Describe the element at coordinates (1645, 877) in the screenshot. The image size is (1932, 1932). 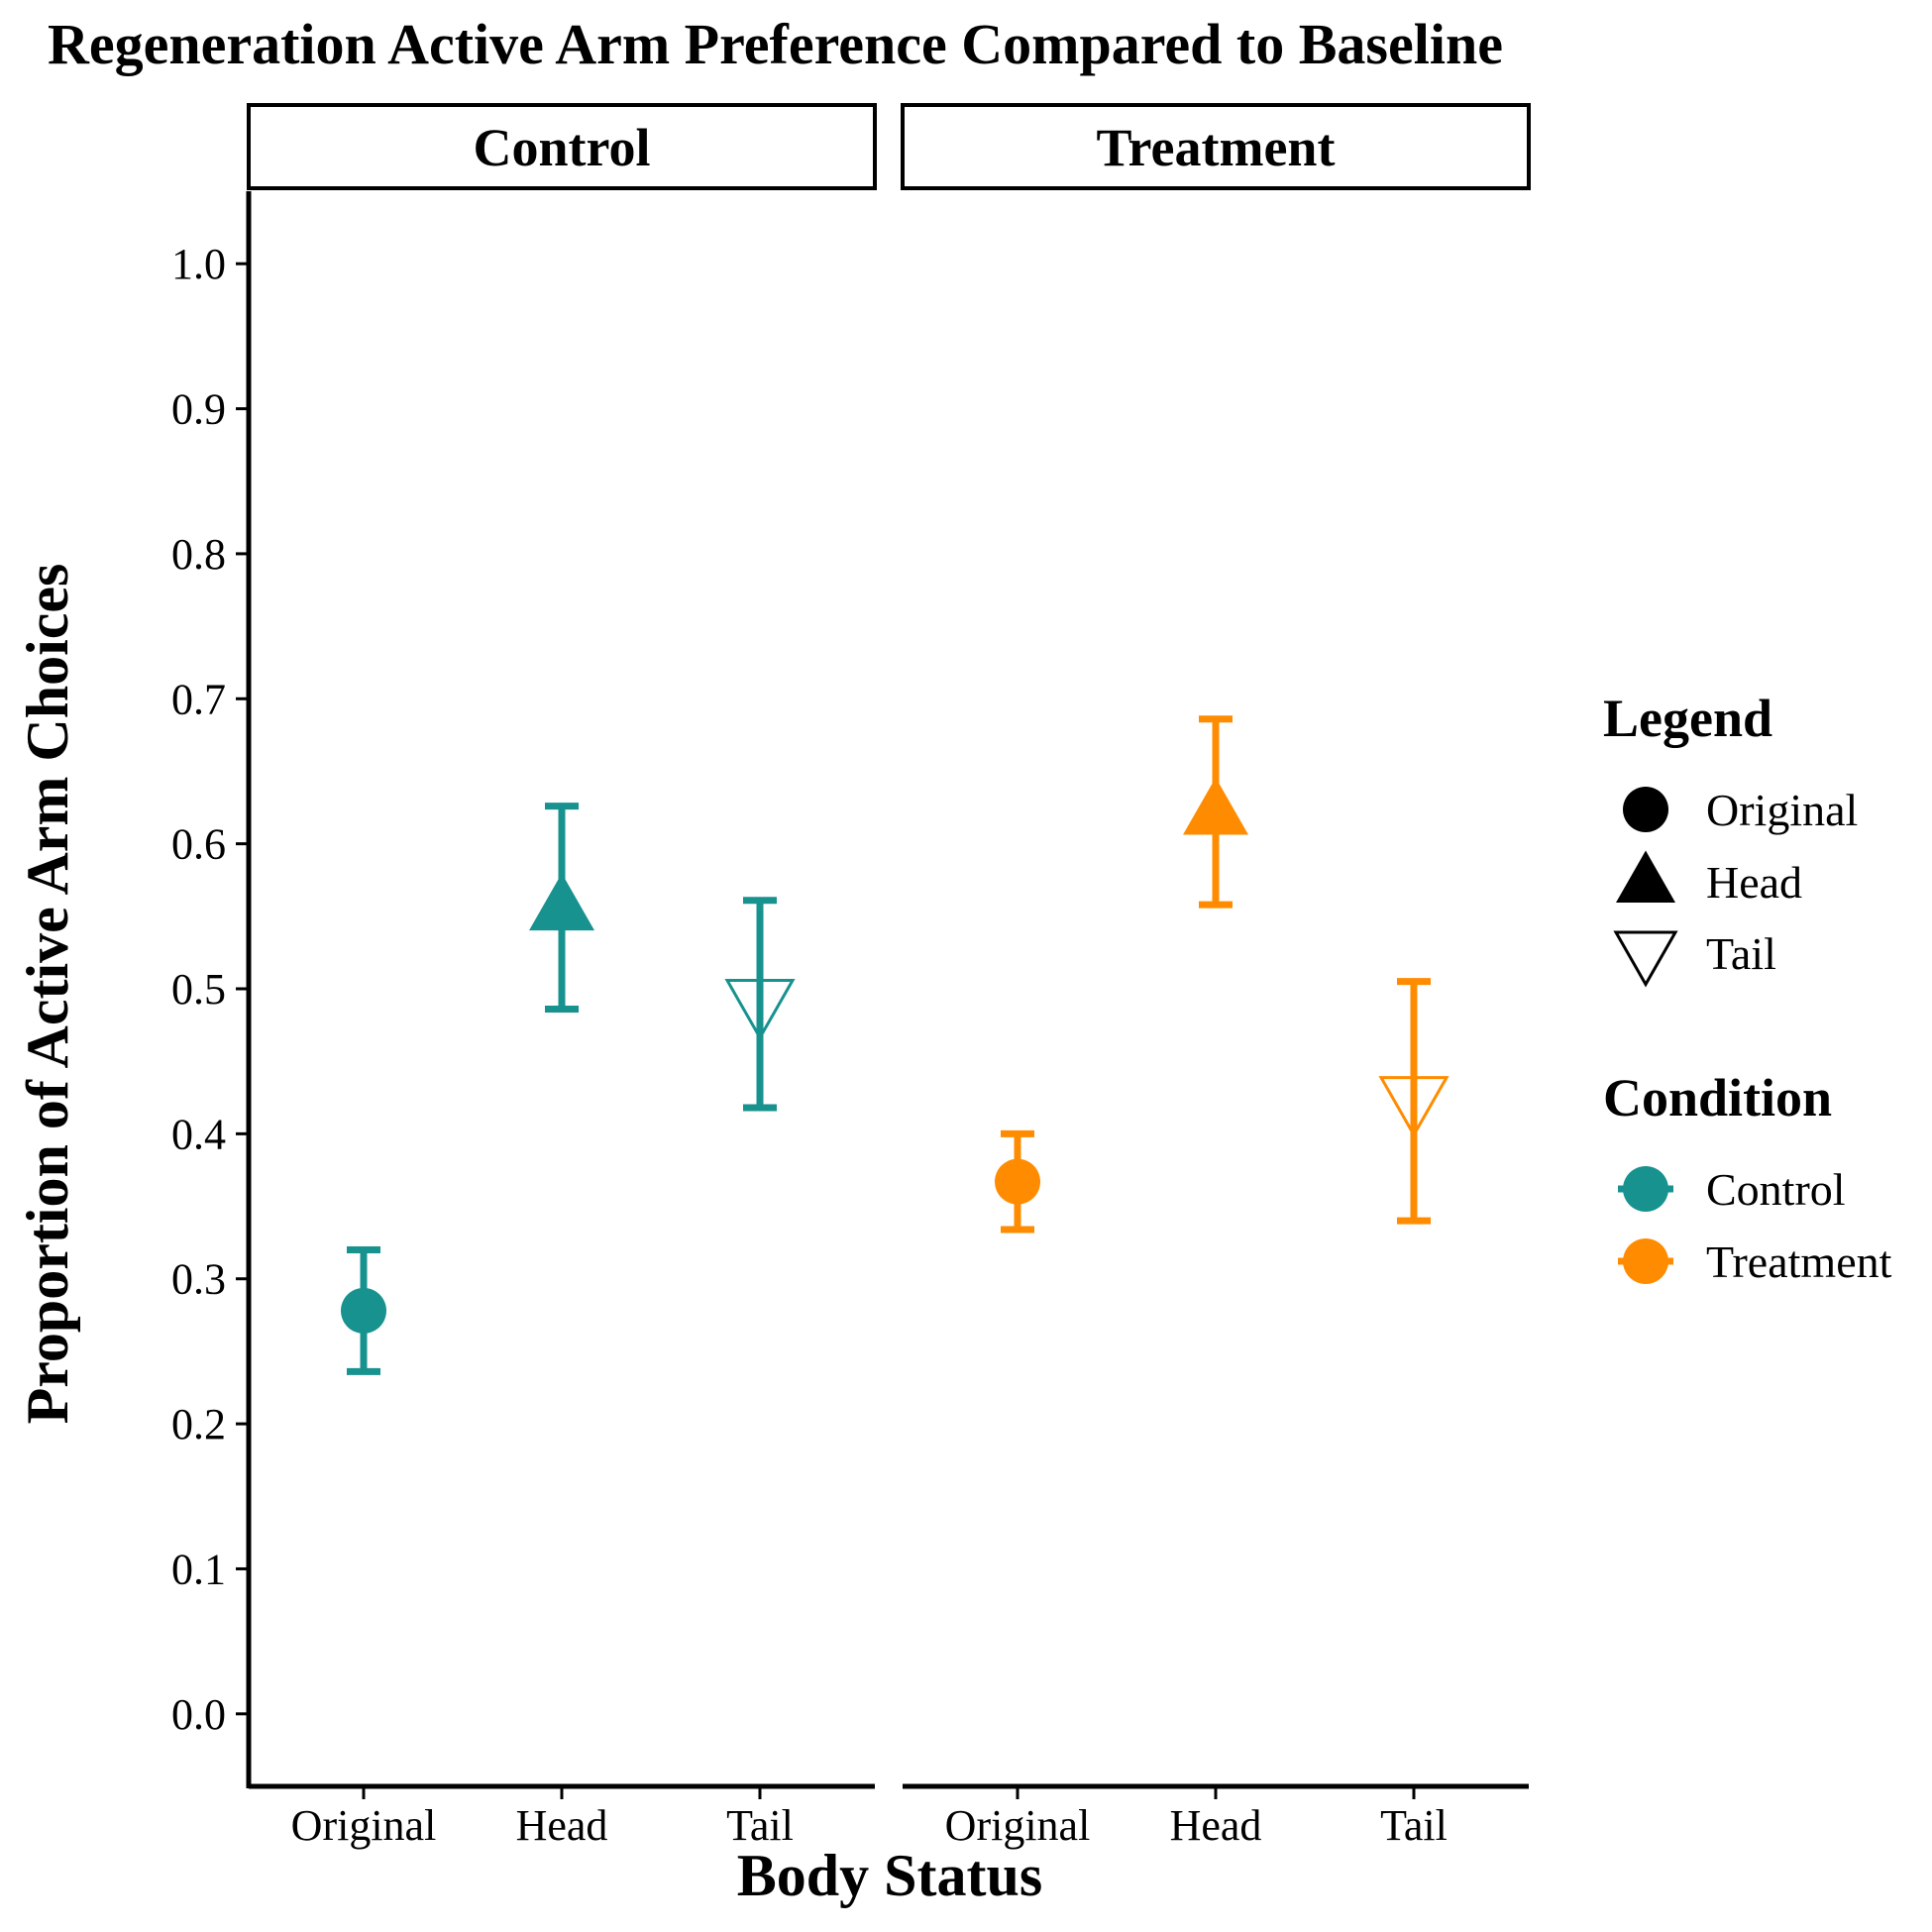
I see `legend-key-head` at that location.